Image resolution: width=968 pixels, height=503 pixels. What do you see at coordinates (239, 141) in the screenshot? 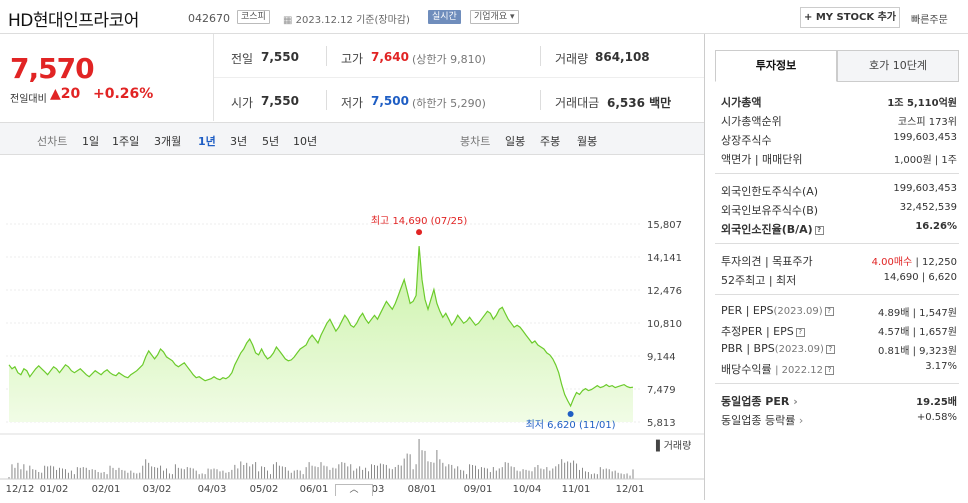
I see `period-3y: 3년` at bounding box center [239, 141].